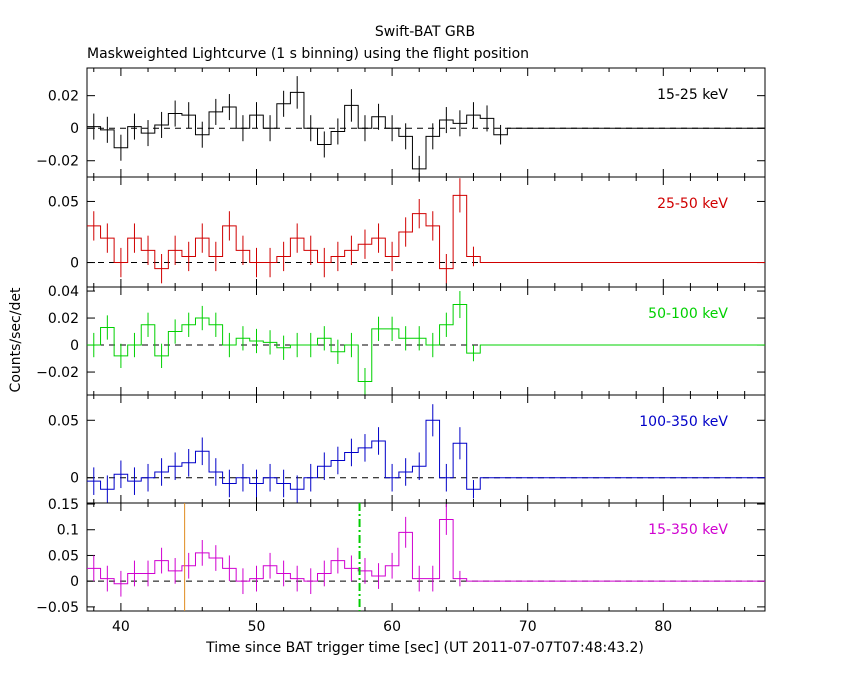  Describe the element at coordinates (57, 608) in the screenshot. I see `y-tick-label: −0.05` at that location.